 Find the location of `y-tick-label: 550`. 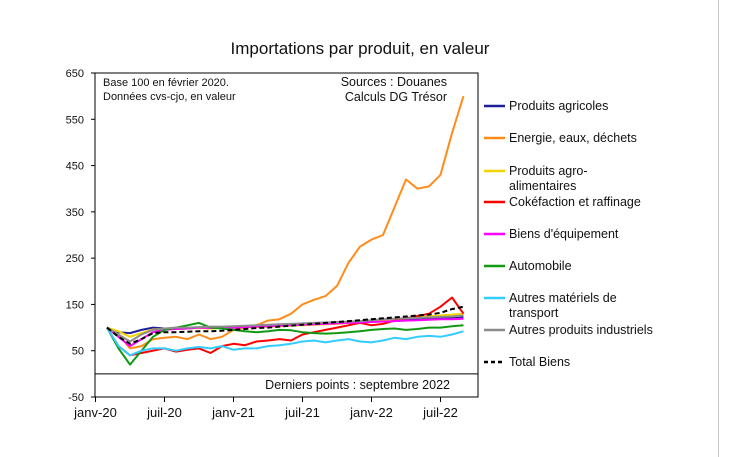

y-tick-label: 550 is located at coordinates (75, 120).